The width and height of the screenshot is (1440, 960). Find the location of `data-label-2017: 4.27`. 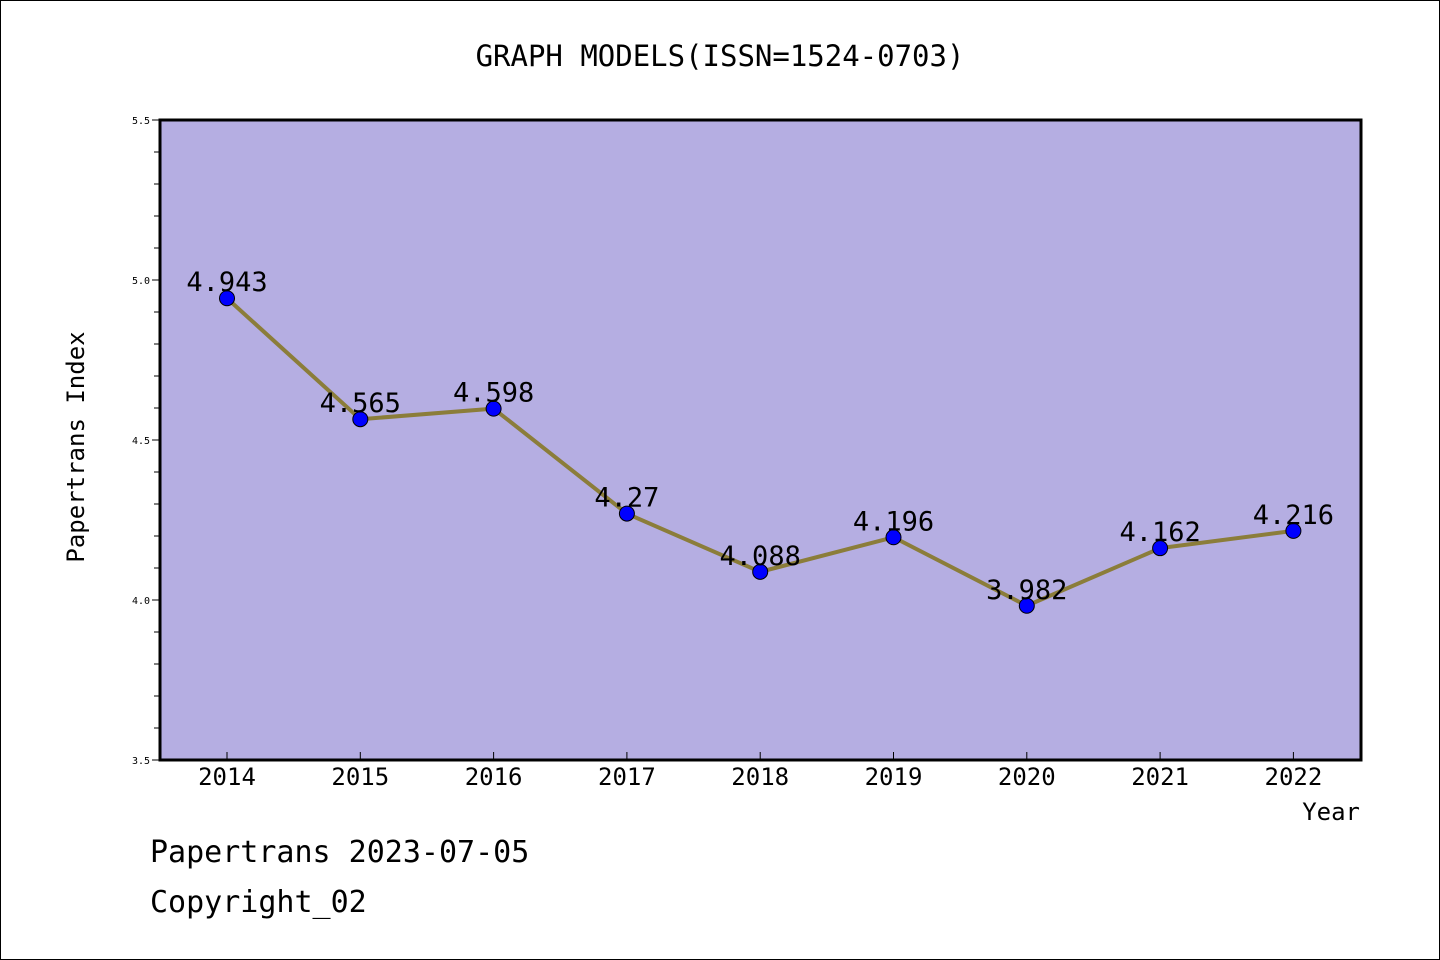

data-label-2017: 4.27 is located at coordinates (626, 498).